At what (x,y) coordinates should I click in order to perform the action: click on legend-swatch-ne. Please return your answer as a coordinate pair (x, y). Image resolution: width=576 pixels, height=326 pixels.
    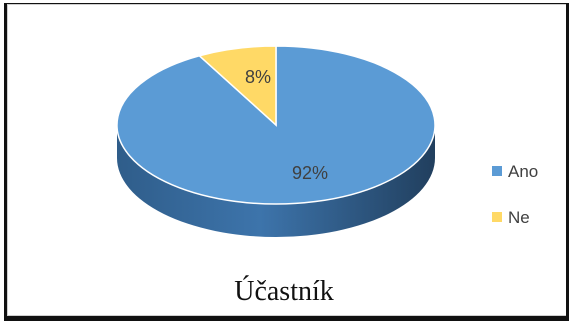
    Looking at the image, I should click on (497, 217).